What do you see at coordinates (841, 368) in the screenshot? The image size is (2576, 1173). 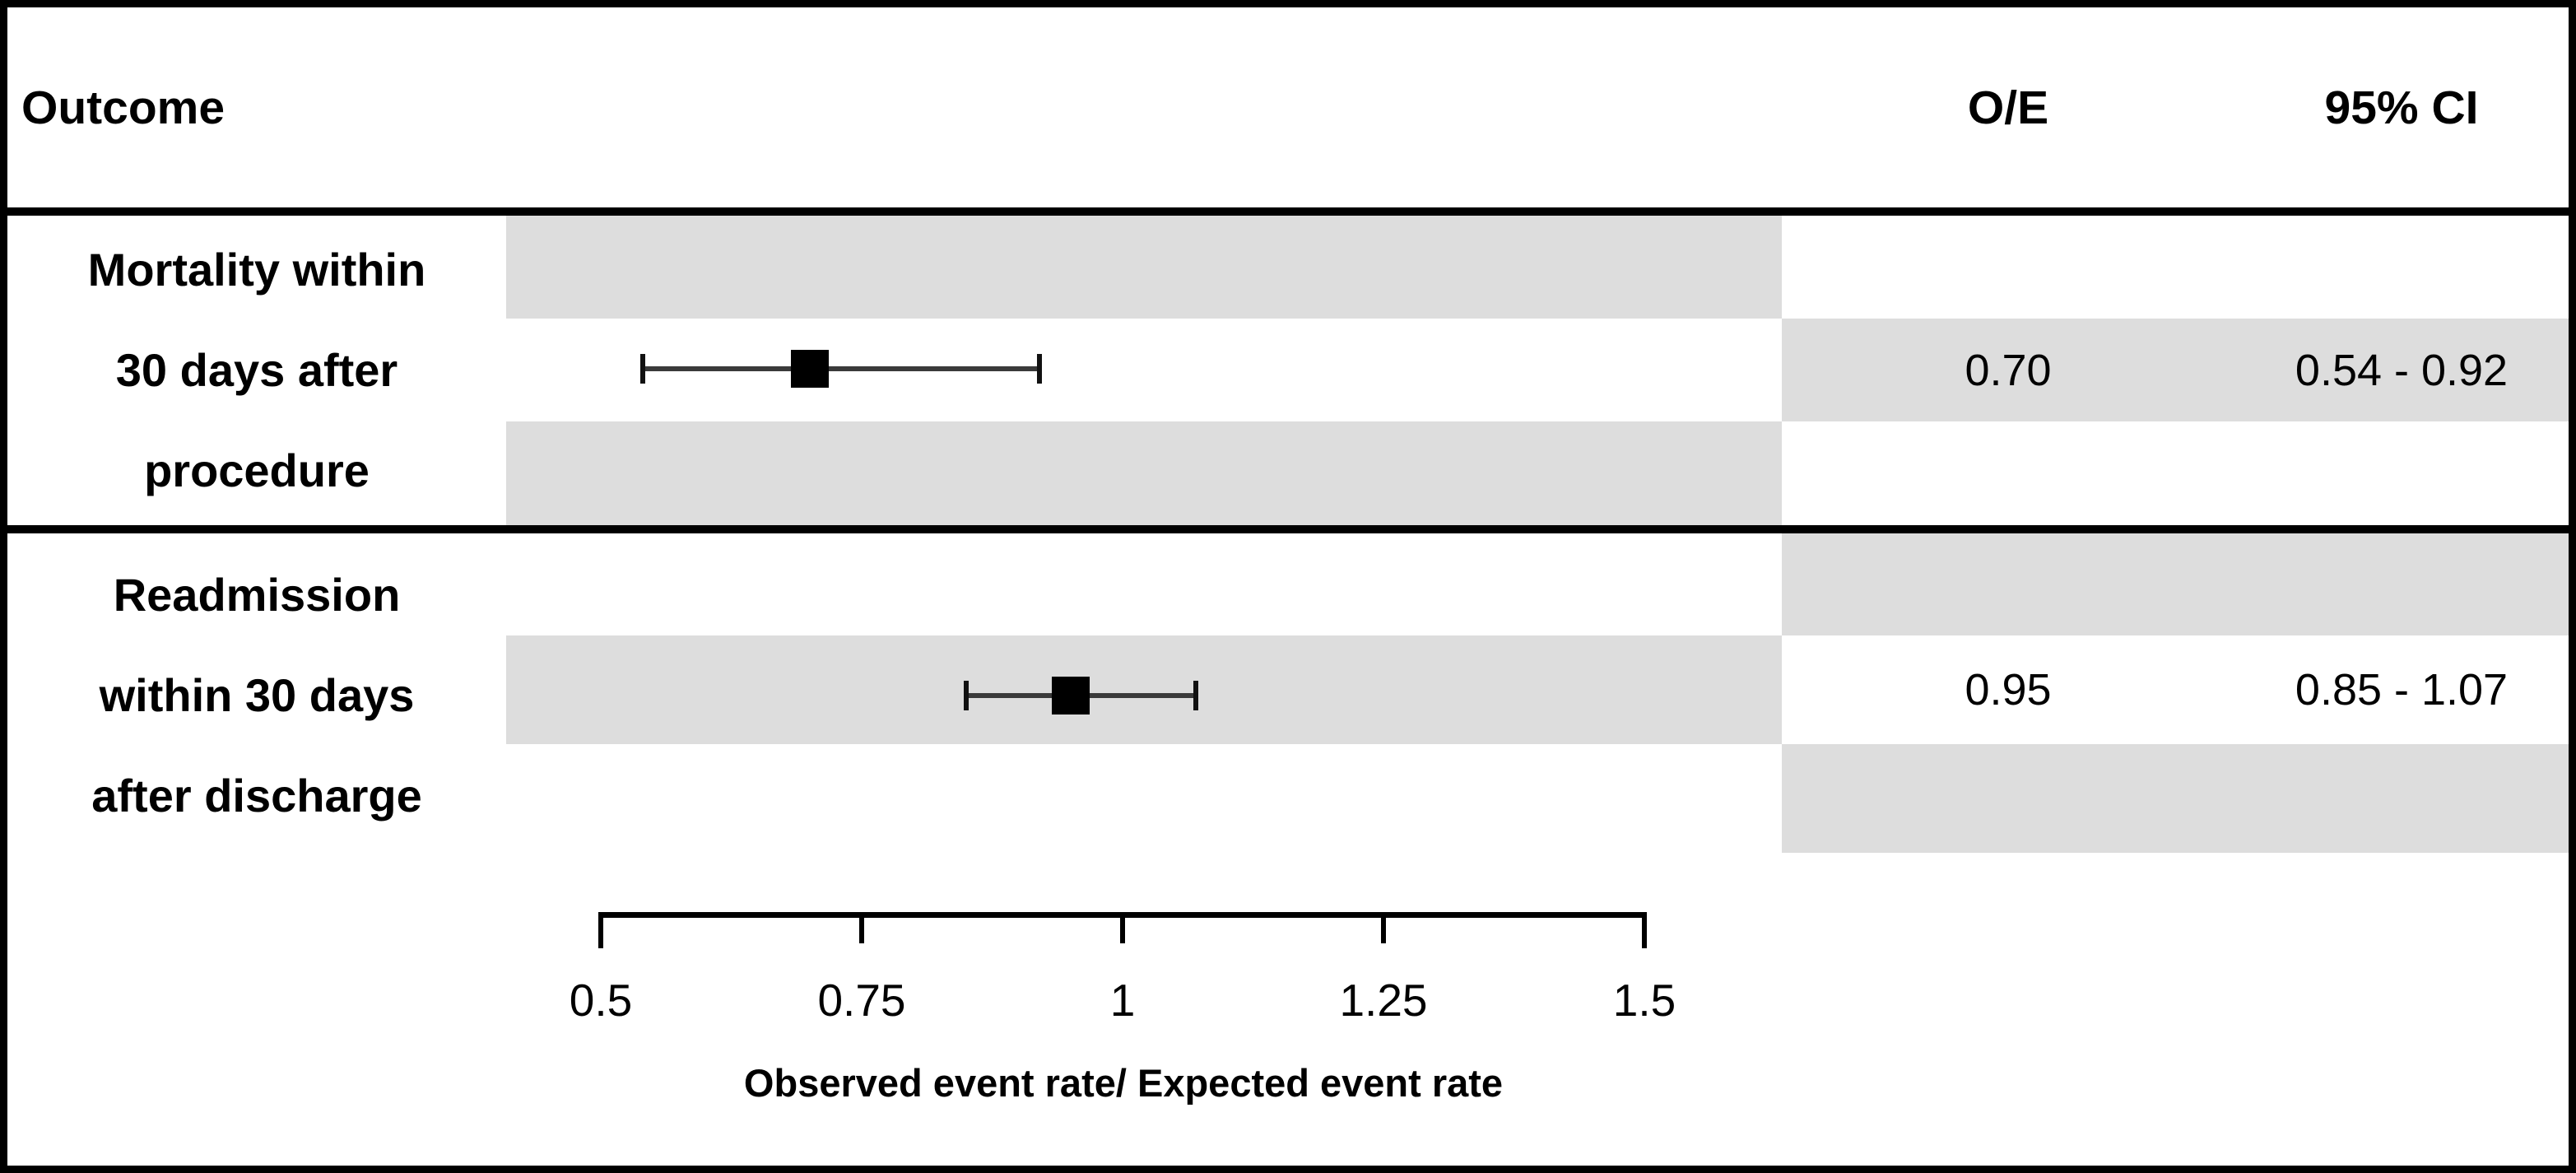 I see `ci-whisker-line` at bounding box center [841, 368].